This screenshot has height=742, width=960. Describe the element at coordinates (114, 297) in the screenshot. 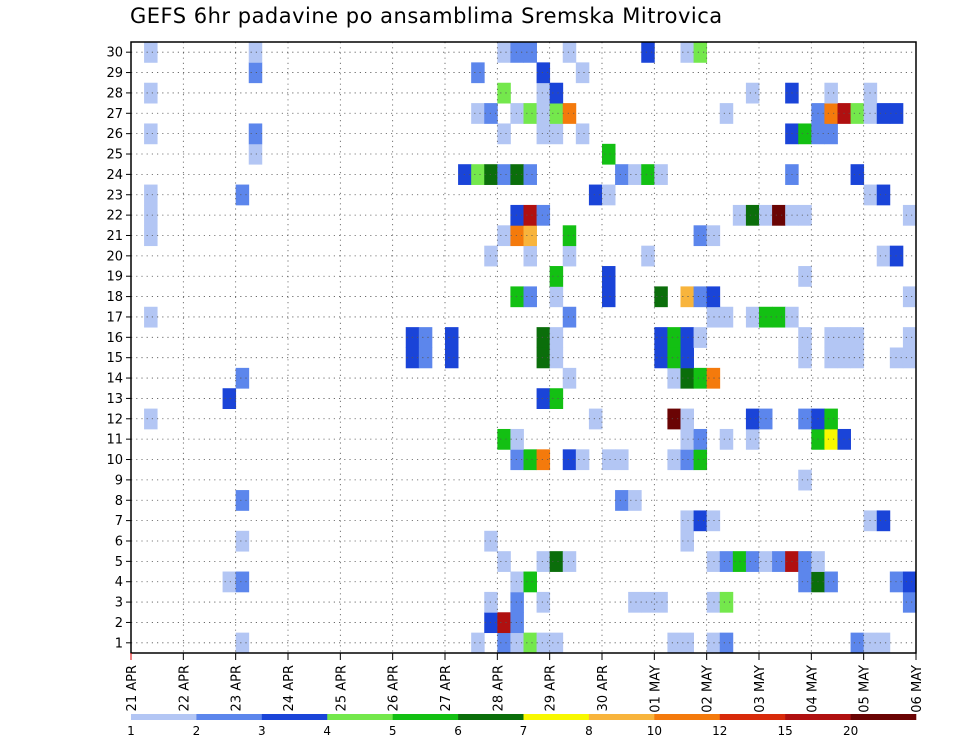

I see `y-tick-label: 18` at that location.